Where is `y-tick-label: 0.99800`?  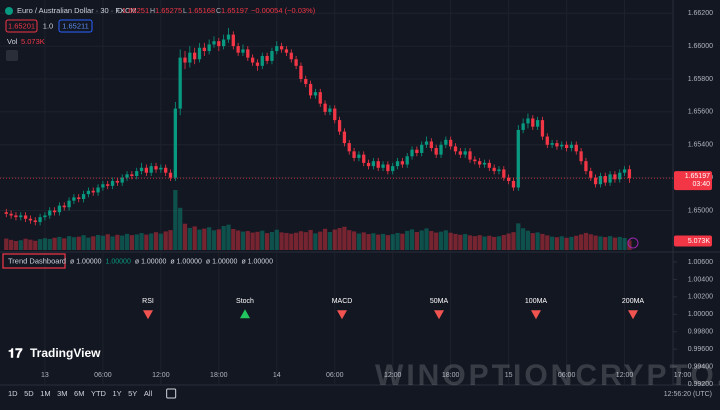 y-tick-label: 0.99800 is located at coordinates (700, 332).